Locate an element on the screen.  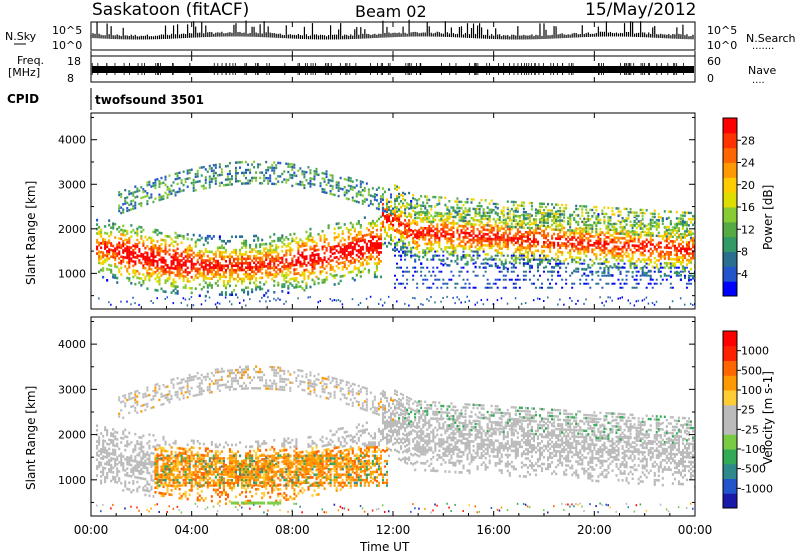
date-title: 15/May/2012 is located at coordinates (641, 10).